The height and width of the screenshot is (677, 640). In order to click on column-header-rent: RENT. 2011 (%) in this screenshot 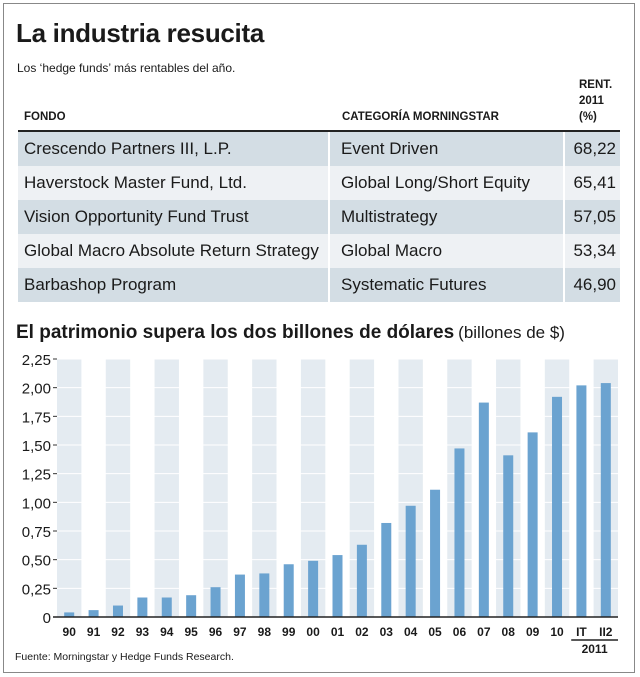, I will do `click(595, 101)`.